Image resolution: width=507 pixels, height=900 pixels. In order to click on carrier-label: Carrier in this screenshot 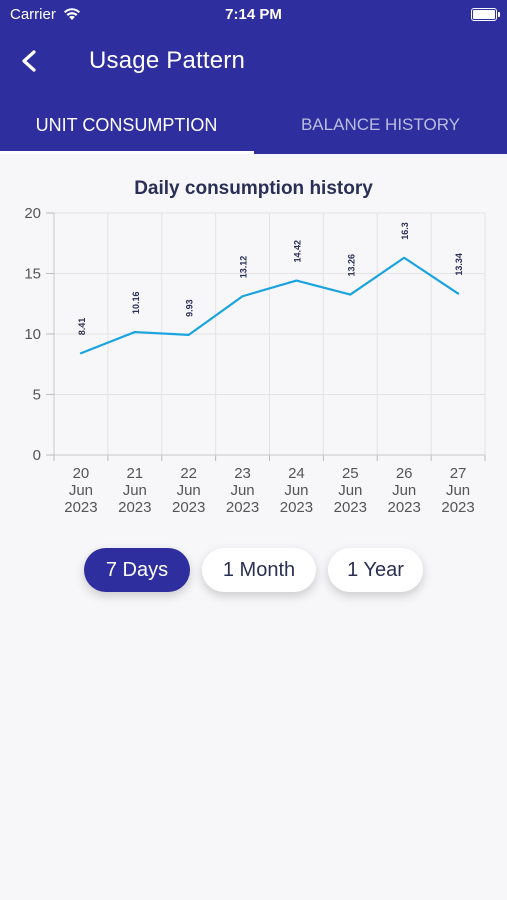, I will do `click(33, 14)`.